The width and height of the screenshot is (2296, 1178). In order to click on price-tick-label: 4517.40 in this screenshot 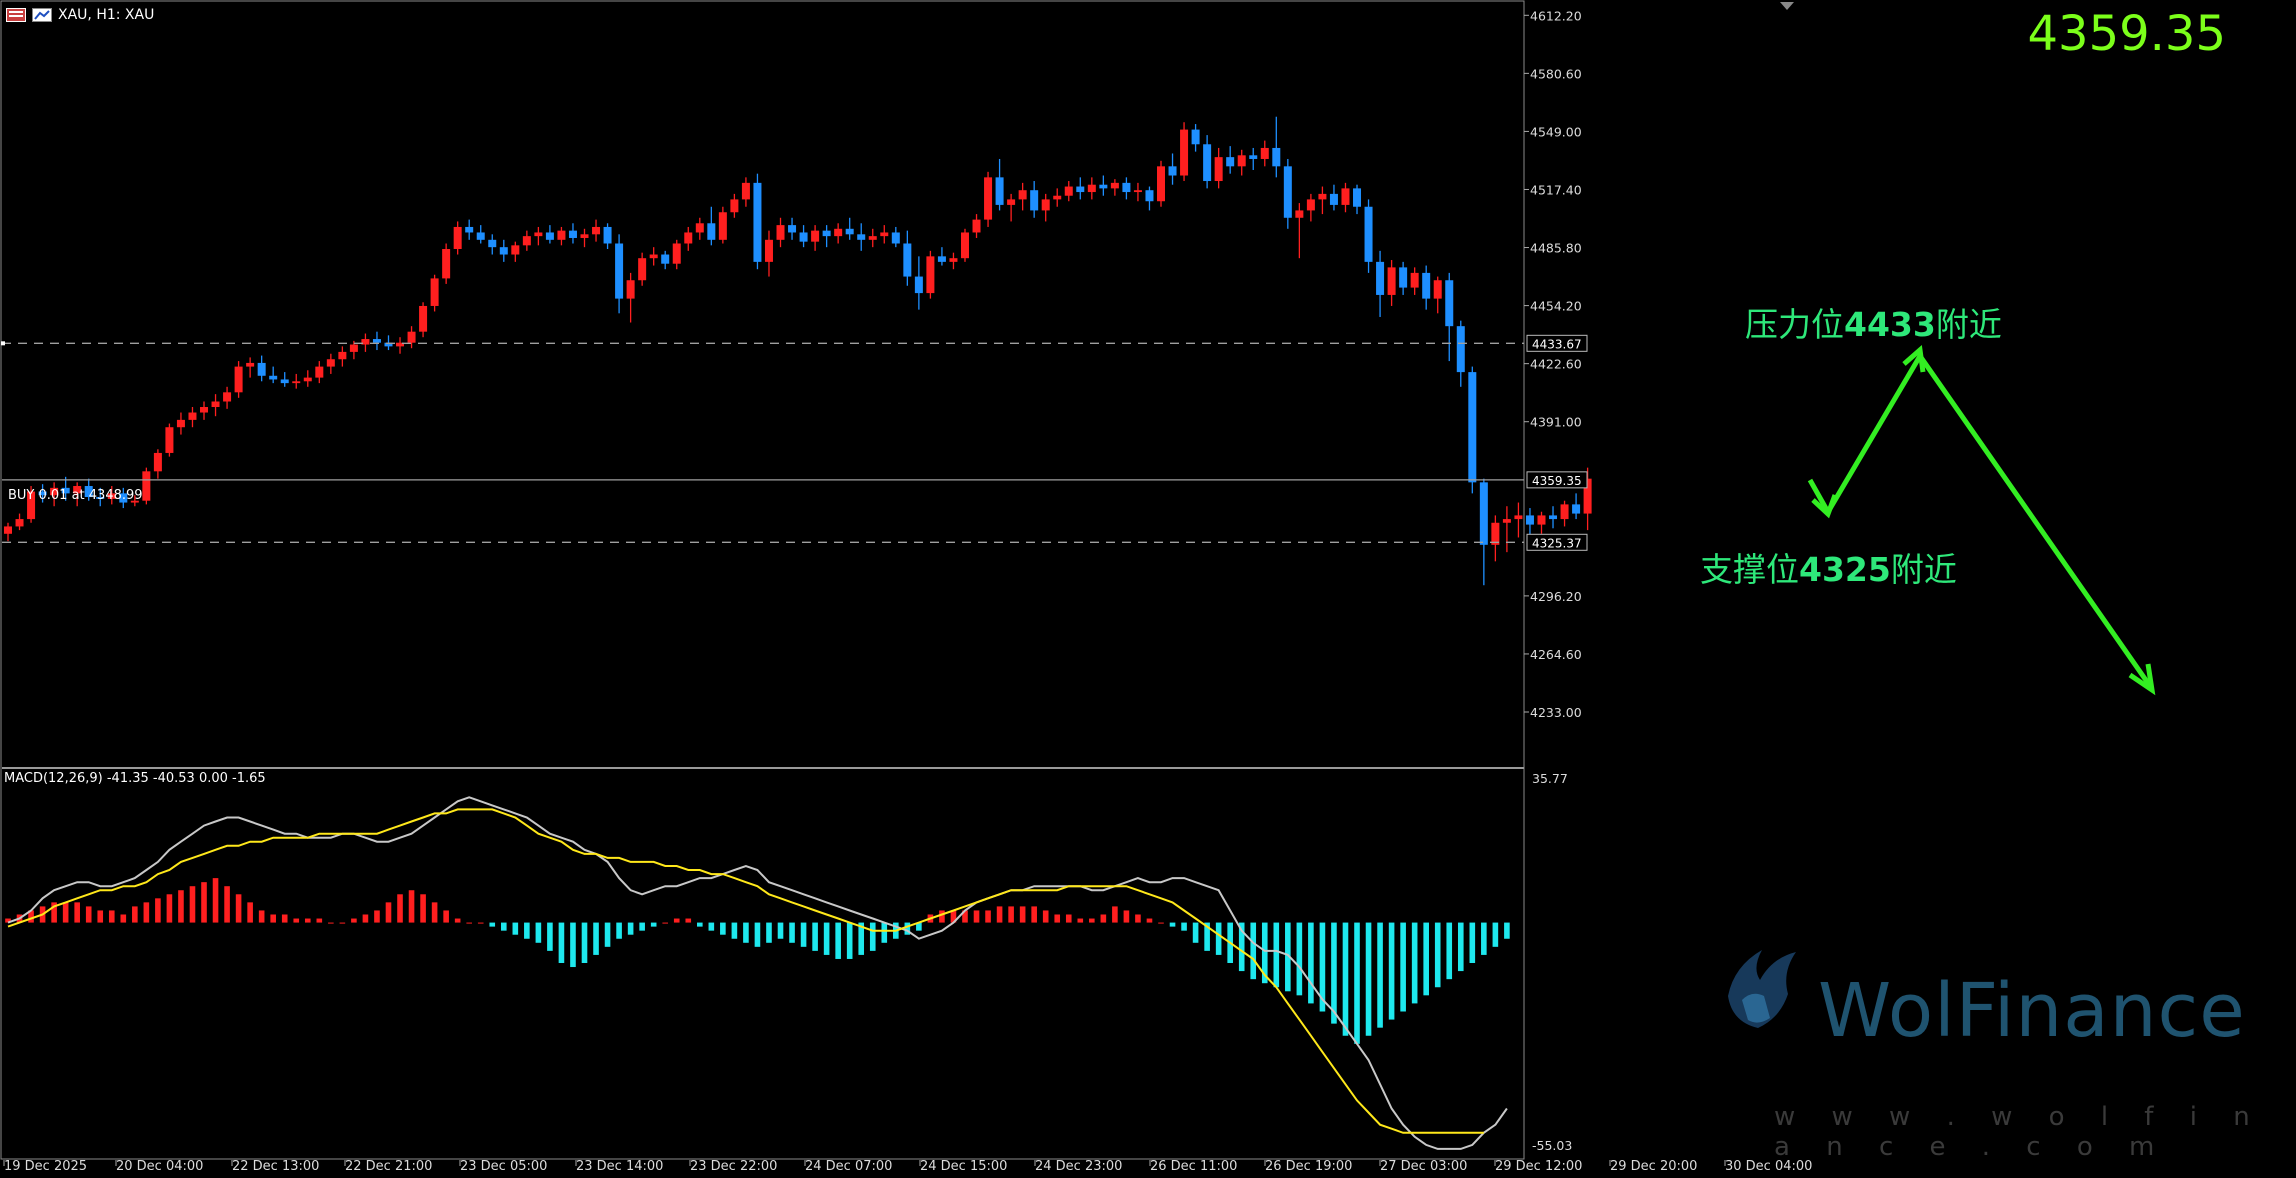, I will do `click(1556, 189)`.